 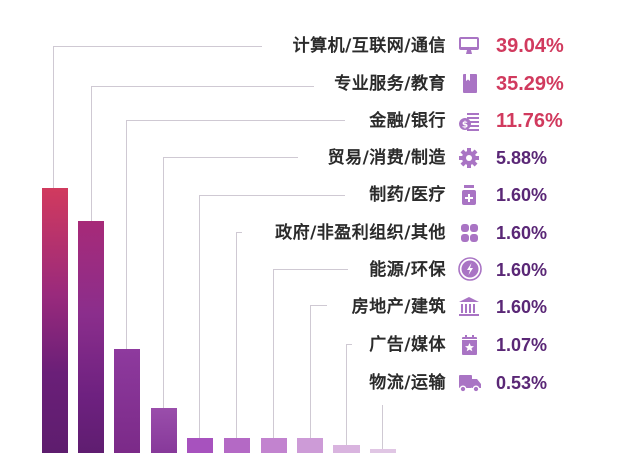 What do you see at coordinates (522, 383) in the screenshot?
I see `percentage-value: 0.53%` at bounding box center [522, 383].